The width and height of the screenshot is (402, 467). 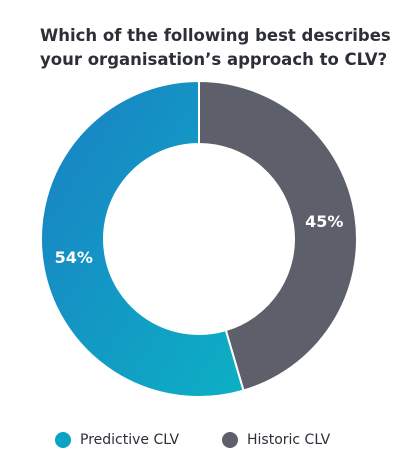 I want to click on donut-slice-labels: 45% 54%, so click(x=199, y=239).